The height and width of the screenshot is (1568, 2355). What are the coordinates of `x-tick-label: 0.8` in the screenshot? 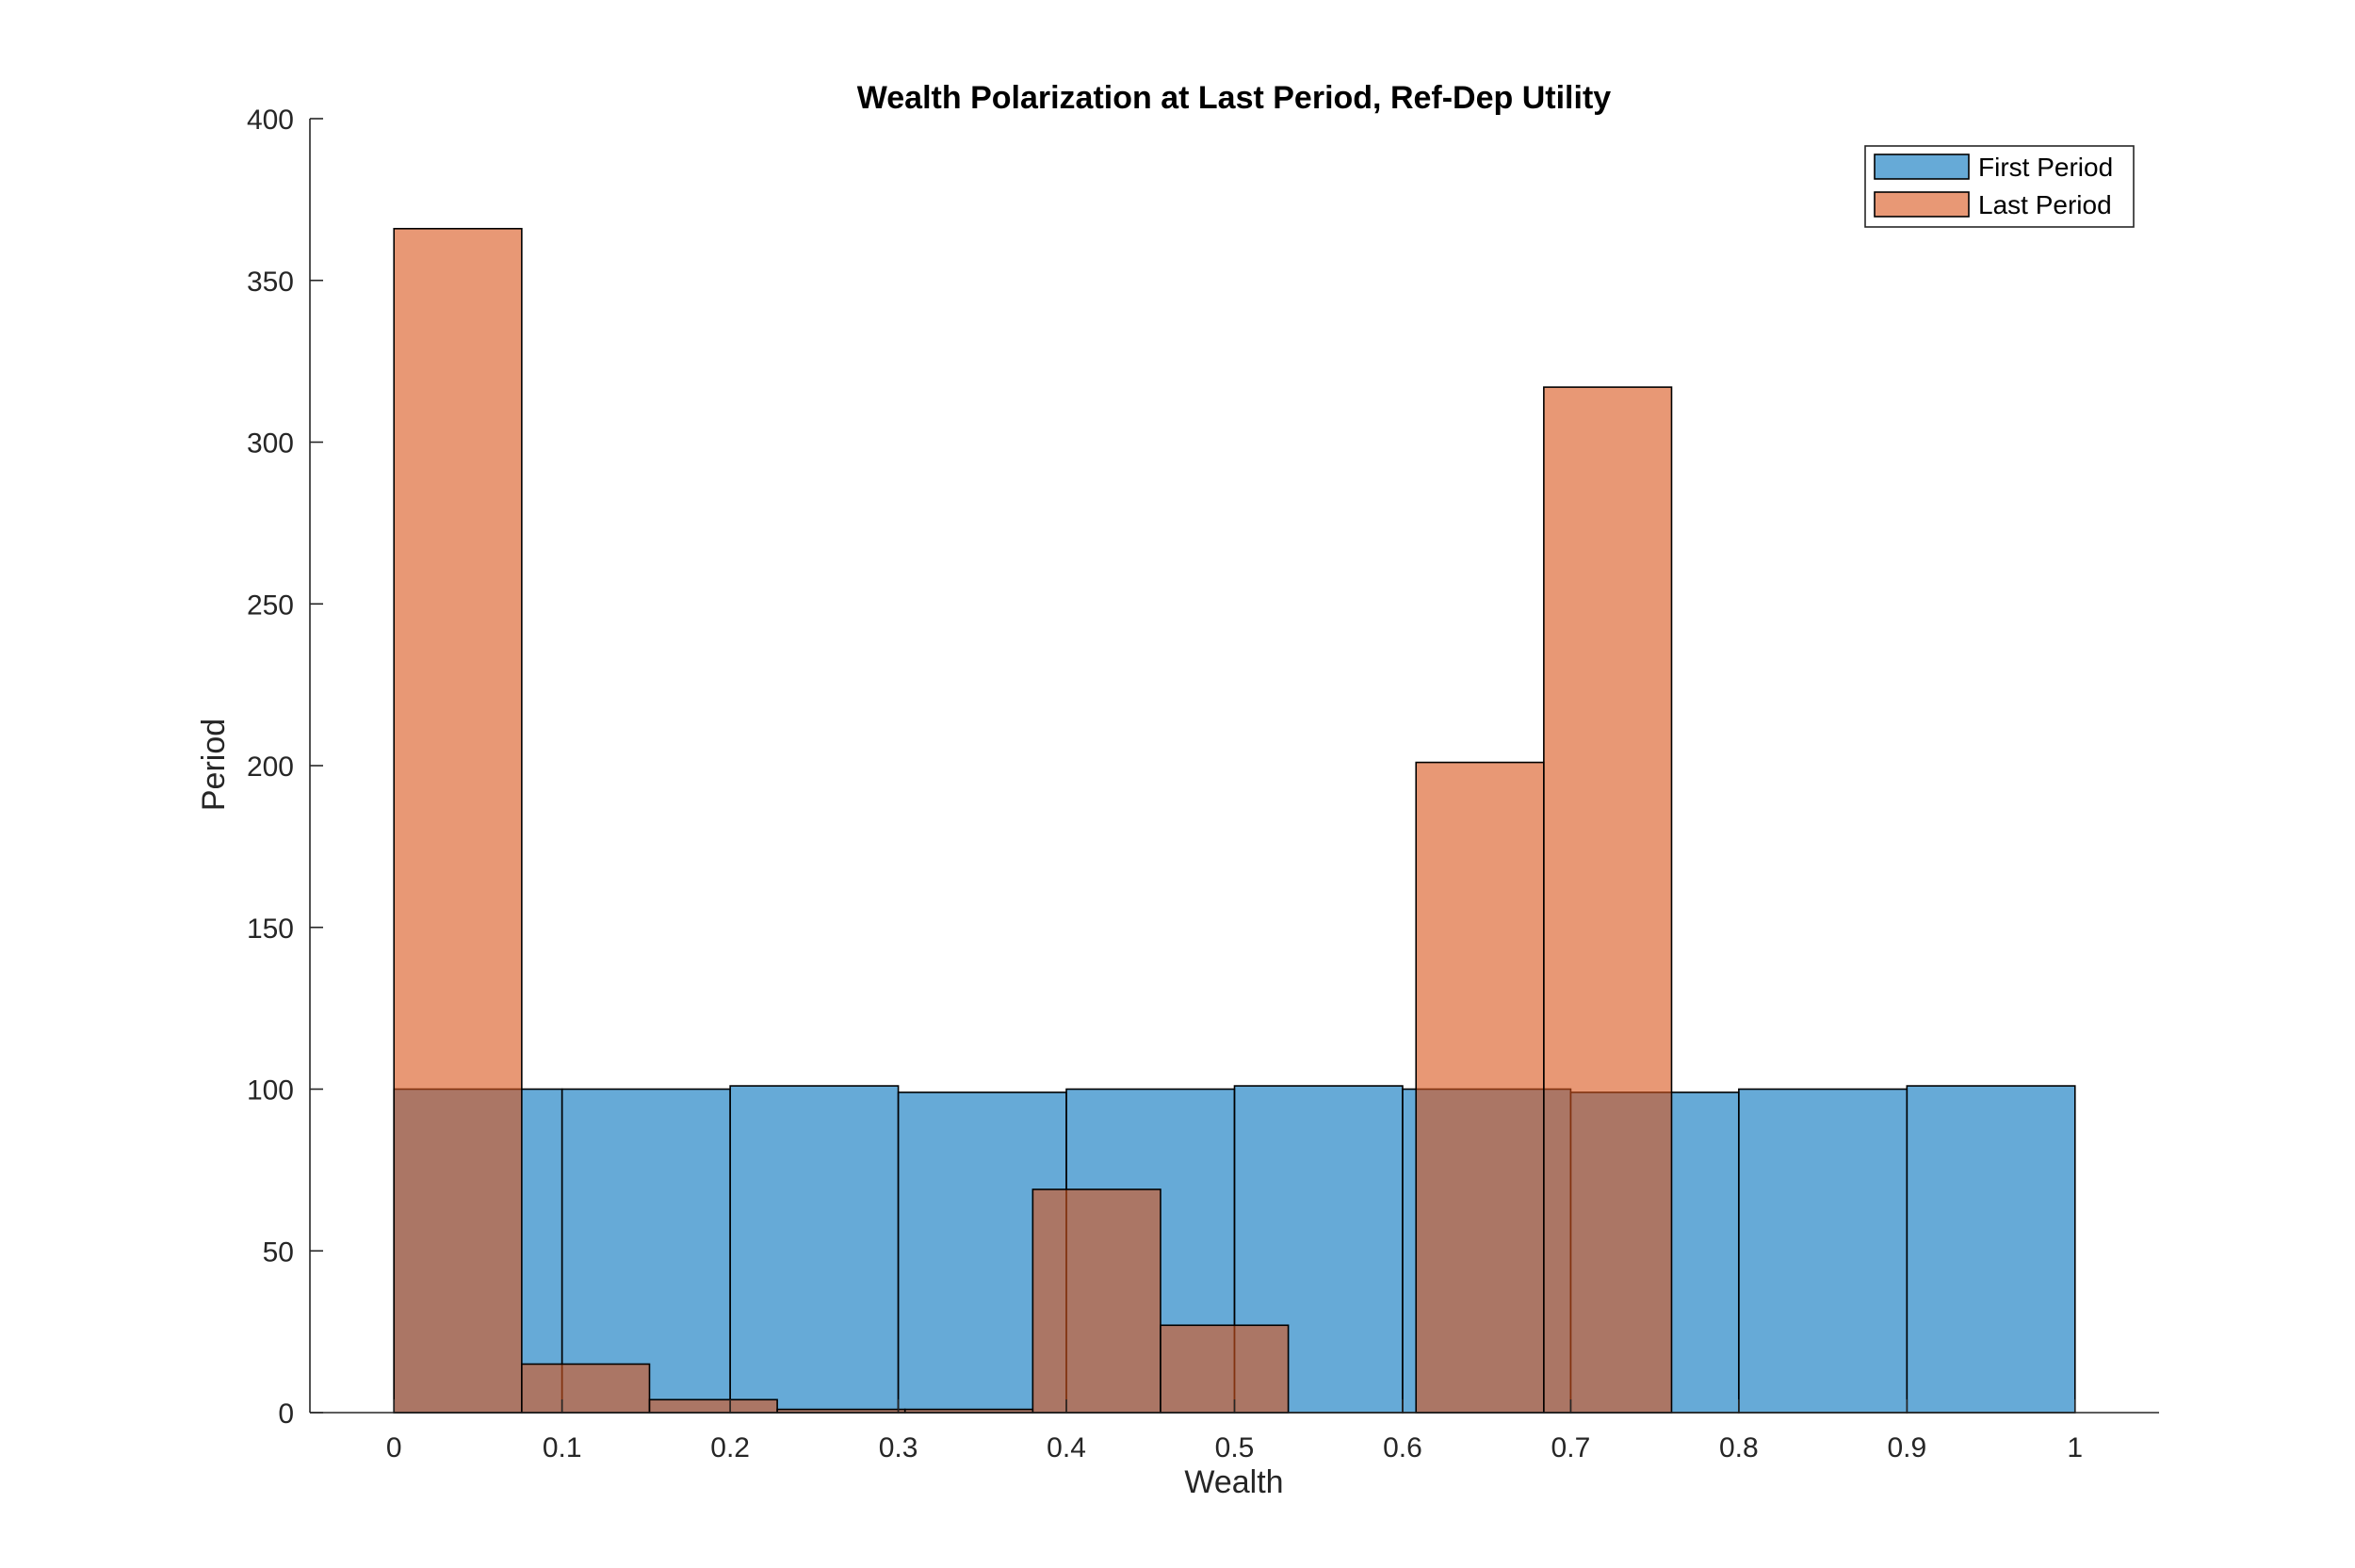 It's located at (1739, 1447).